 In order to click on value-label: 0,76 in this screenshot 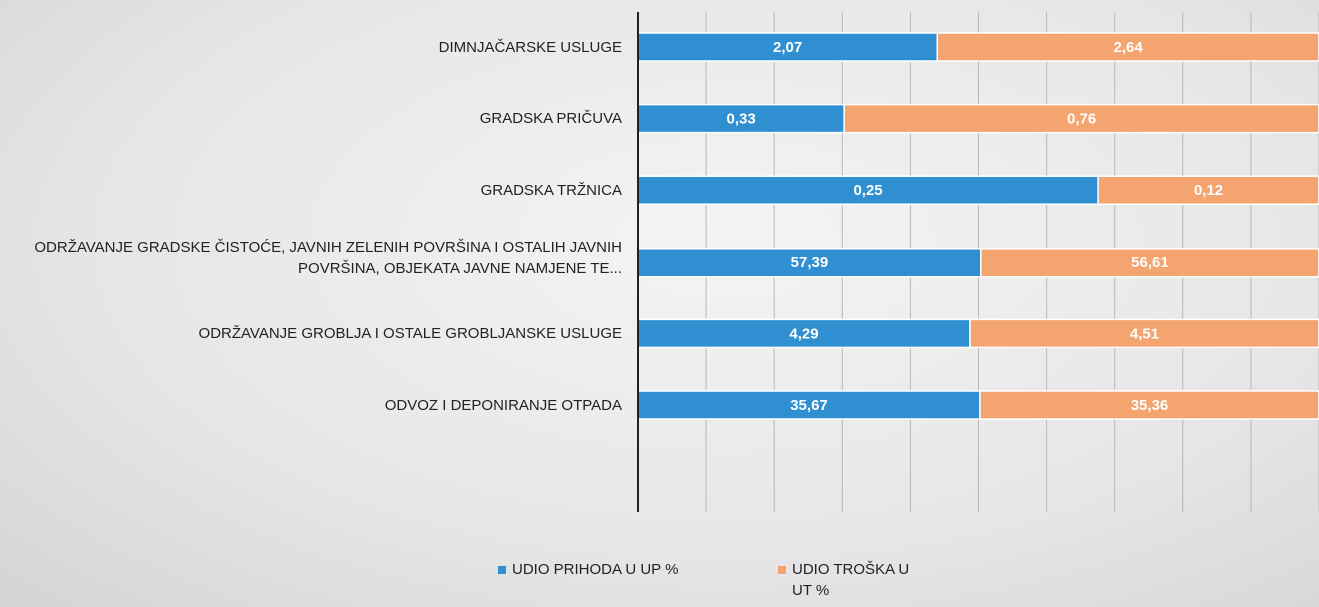, I will do `click(1081, 119)`.